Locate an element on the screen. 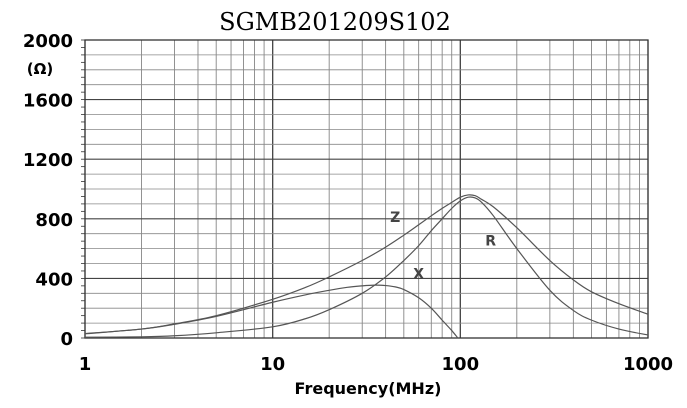 The height and width of the screenshot is (408, 687). y-tick-label: 1600 is located at coordinates (48, 101).